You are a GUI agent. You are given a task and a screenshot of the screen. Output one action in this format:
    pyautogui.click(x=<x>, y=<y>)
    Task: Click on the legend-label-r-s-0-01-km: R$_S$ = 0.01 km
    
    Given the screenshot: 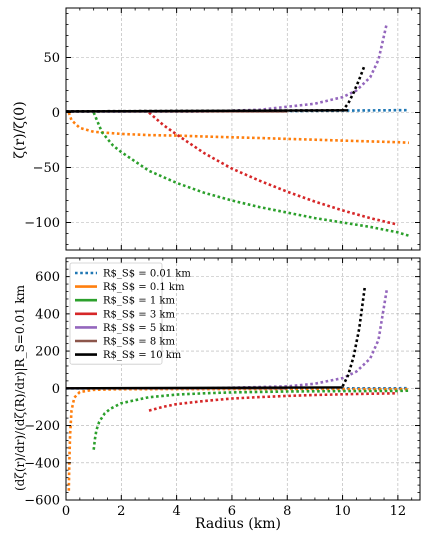 What is the action you would take?
    pyautogui.click(x=147, y=274)
    